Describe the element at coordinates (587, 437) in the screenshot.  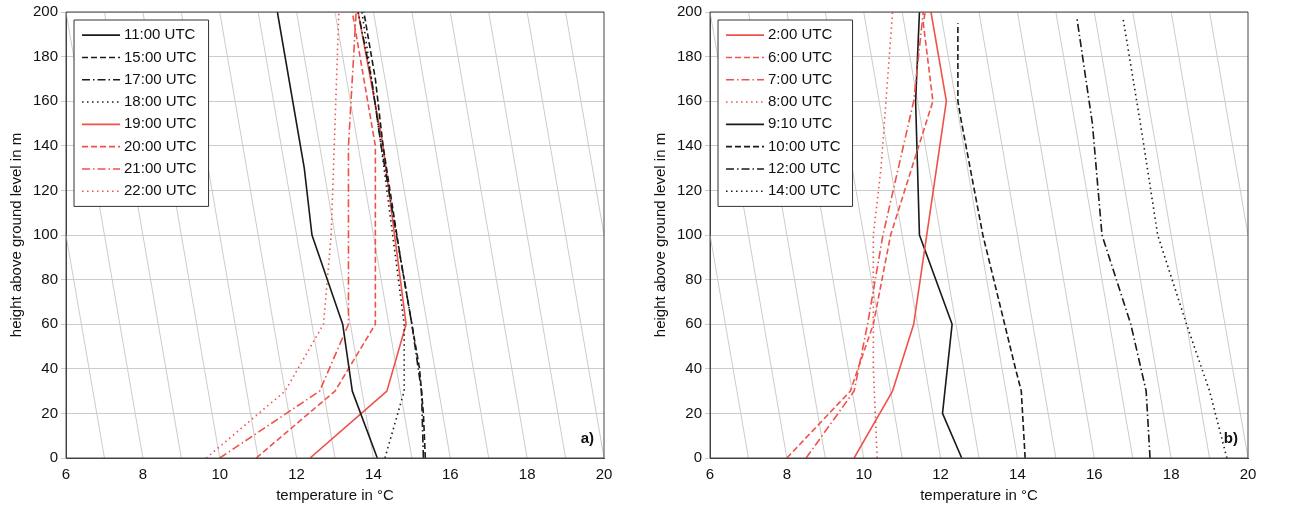
I see `annotation: a)` at that location.